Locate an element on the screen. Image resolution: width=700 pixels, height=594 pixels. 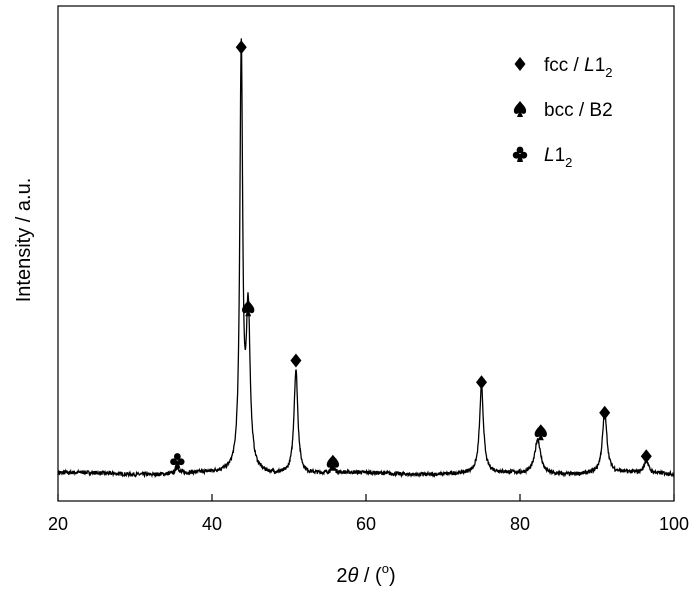
legend-label: fcc / L12 is located at coordinates (578, 67).